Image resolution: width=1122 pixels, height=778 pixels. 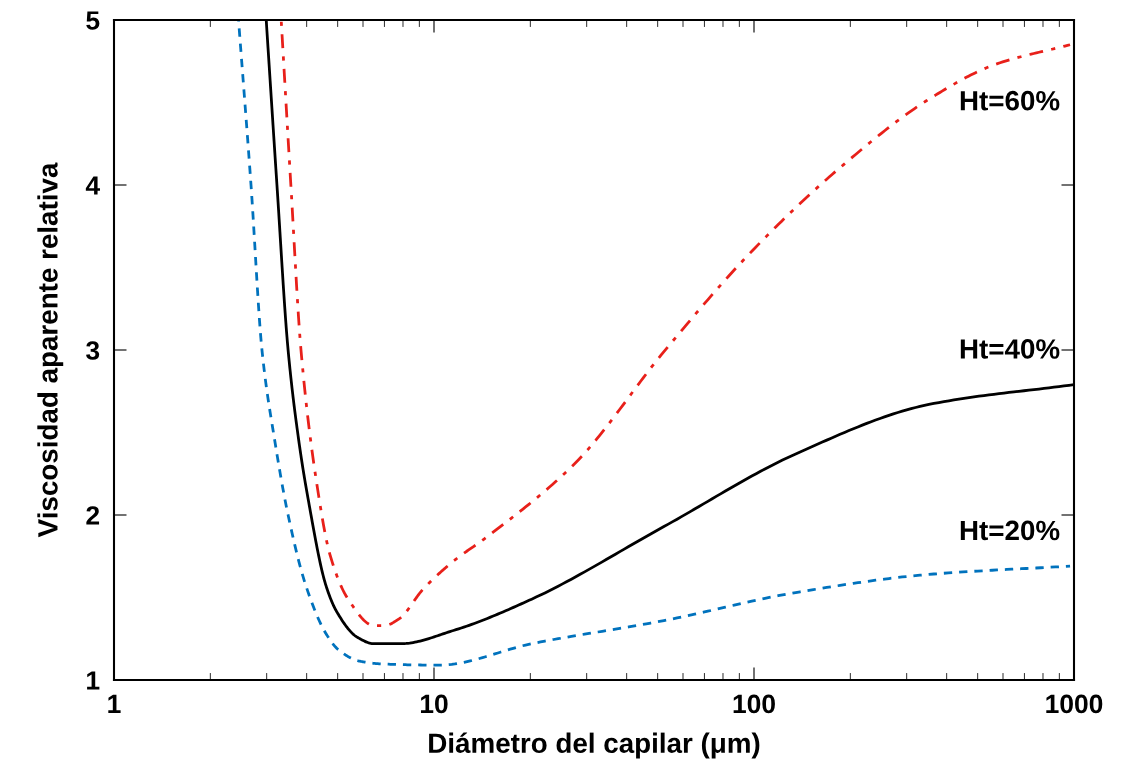 What do you see at coordinates (93, 20) in the screenshot?
I see `y-tick-label: 5` at bounding box center [93, 20].